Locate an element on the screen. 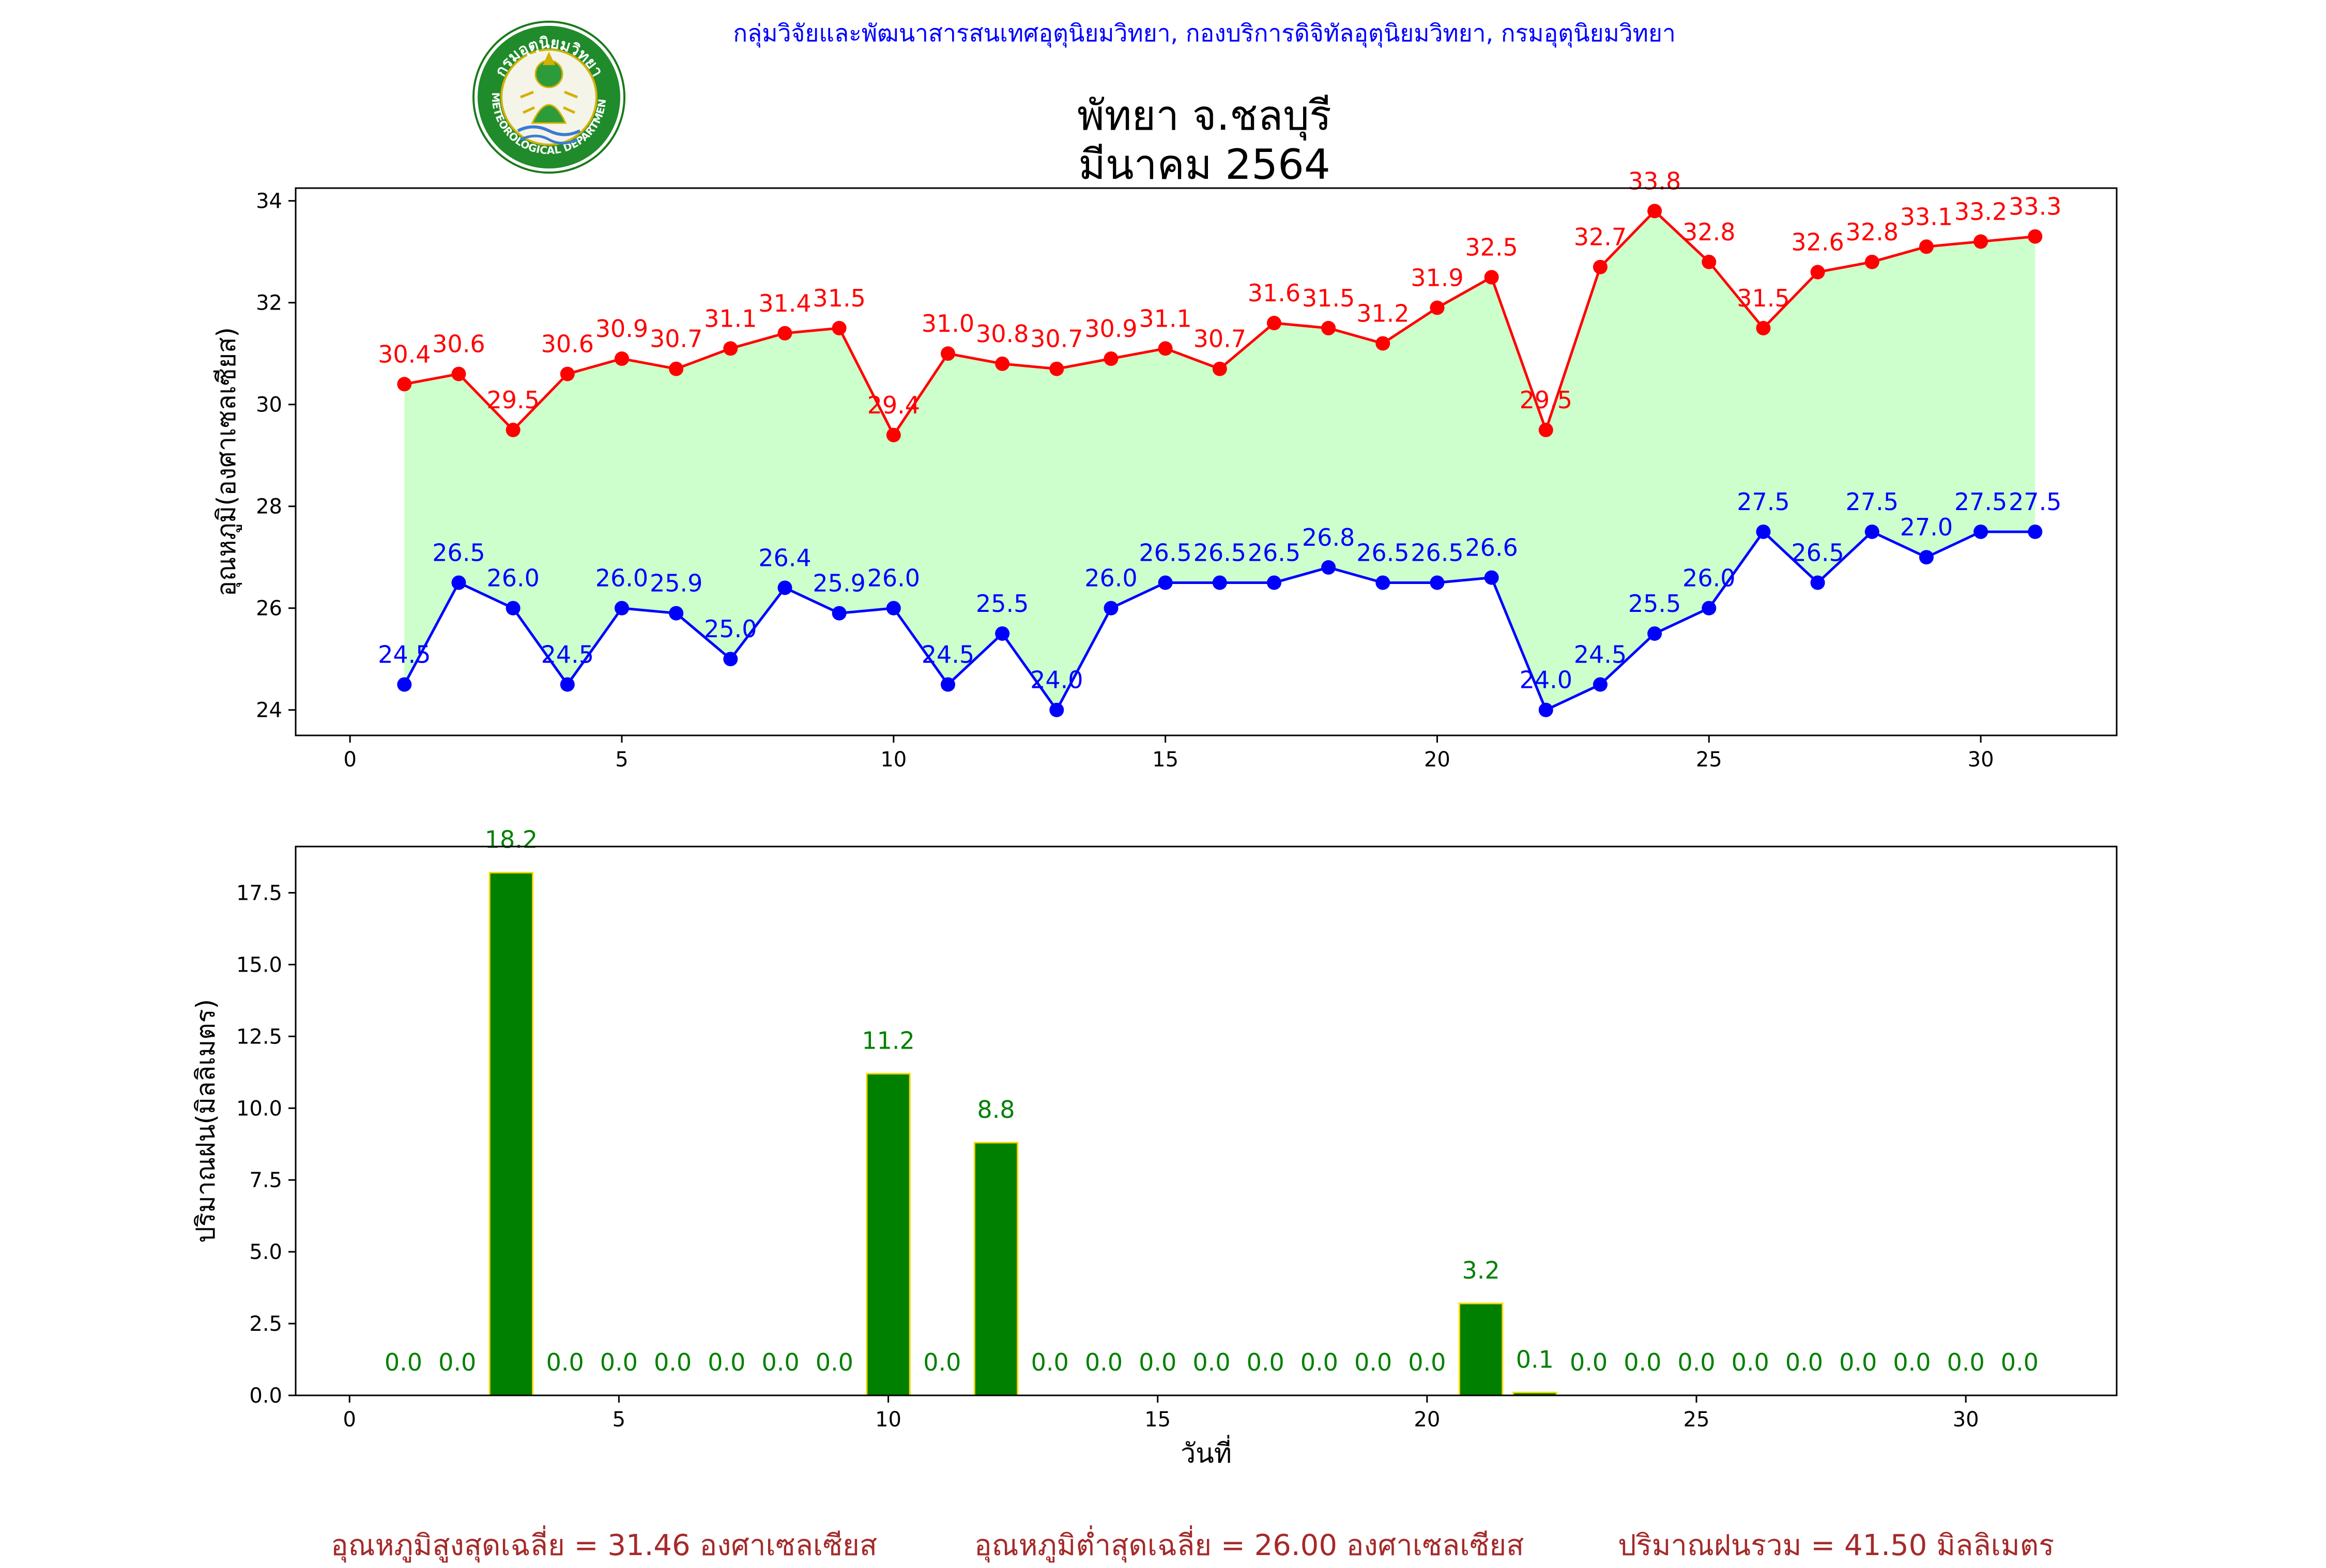 The height and width of the screenshot is (1568, 2326). rain-y-tick-label: 2.5 is located at coordinates (265, 1324).